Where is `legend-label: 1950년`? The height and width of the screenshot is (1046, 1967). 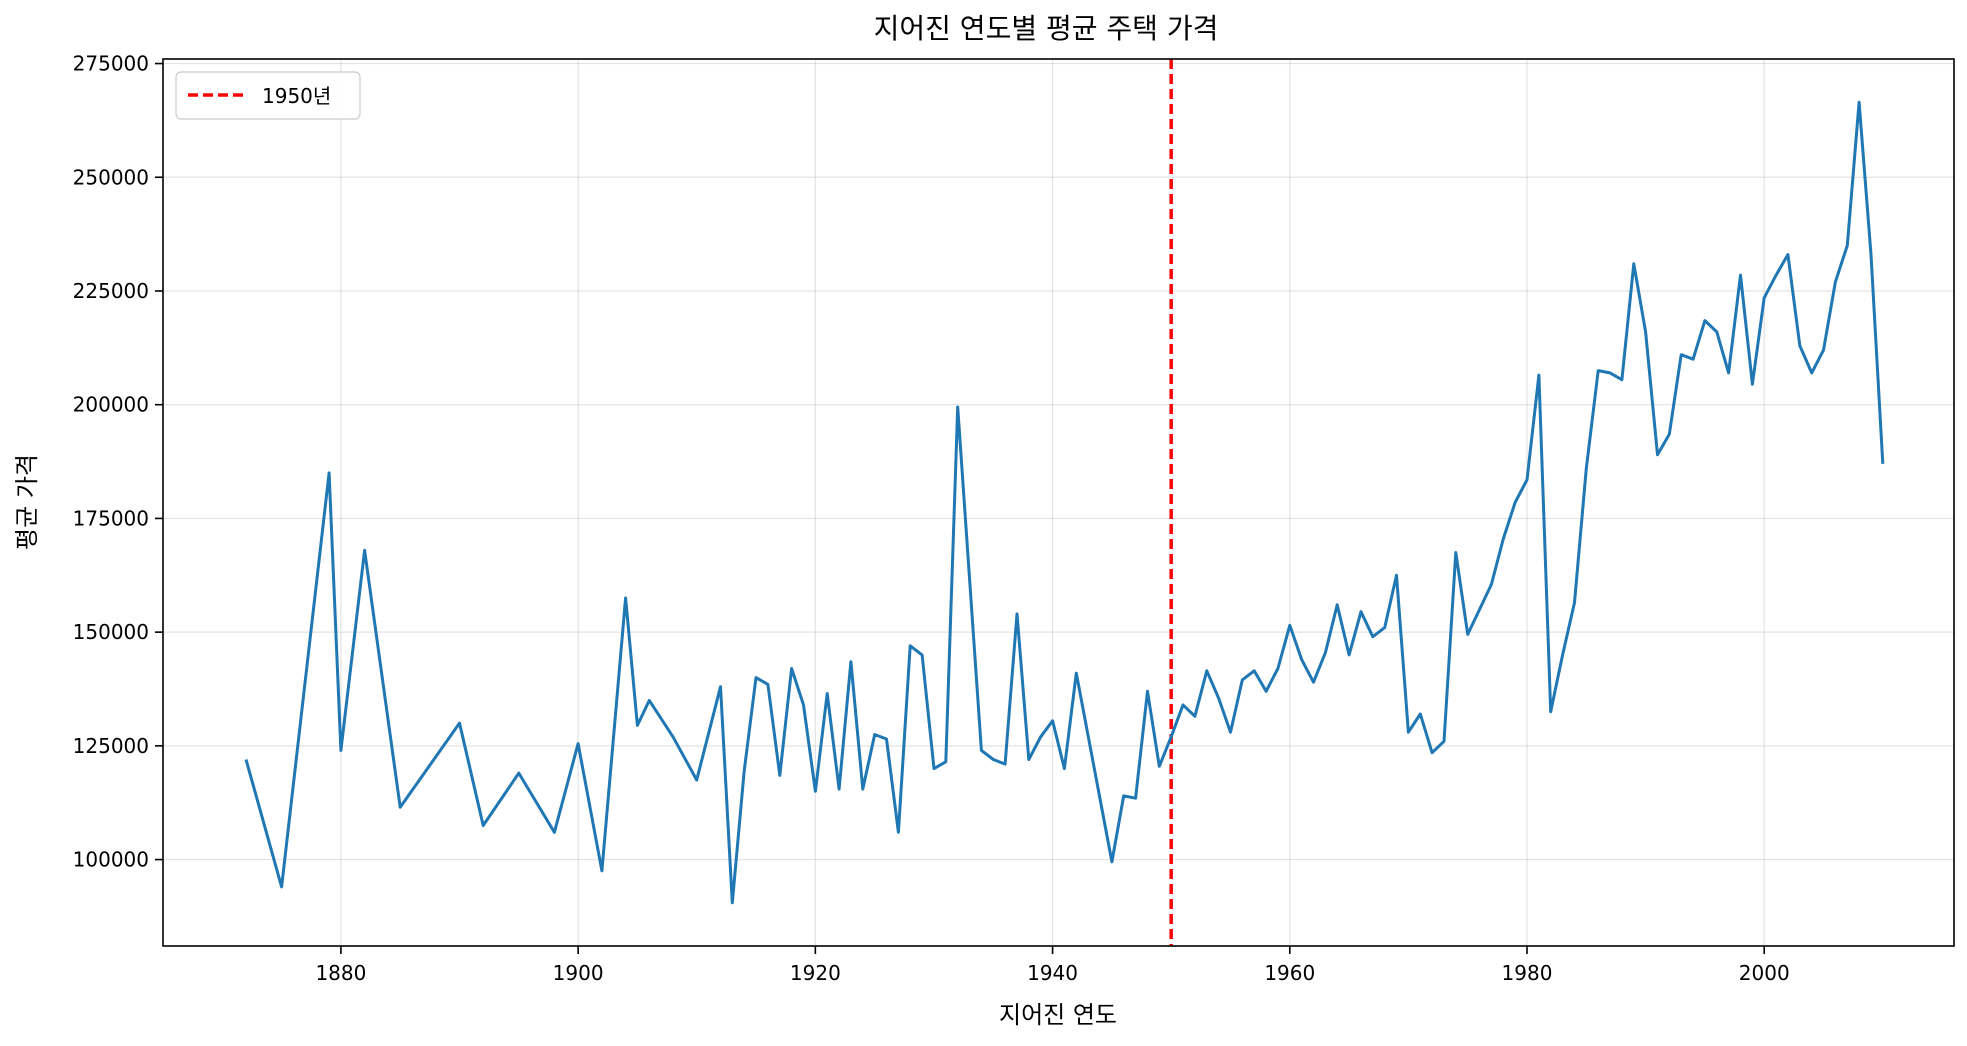
legend-label: 1950년 is located at coordinates (296, 96).